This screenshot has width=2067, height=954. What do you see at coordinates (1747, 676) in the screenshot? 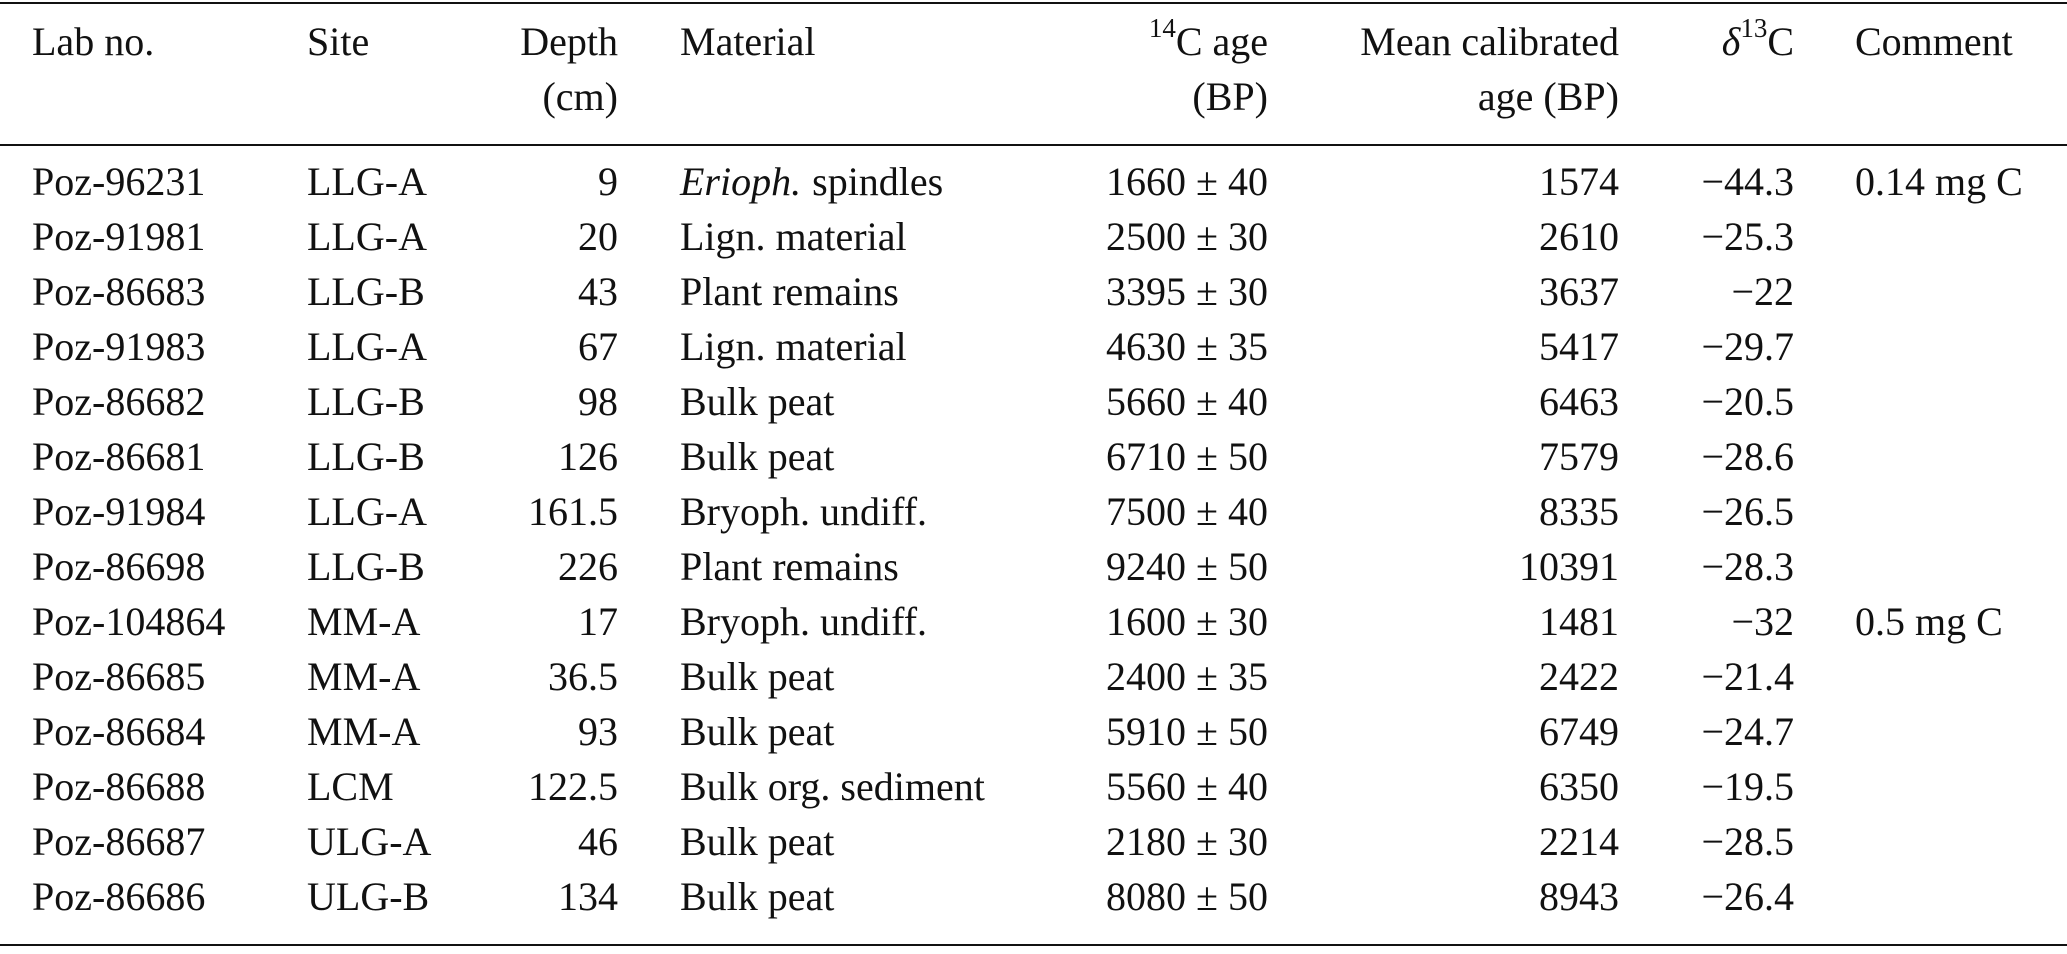
I see `cell: −21.4` at bounding box center [1747, 676].